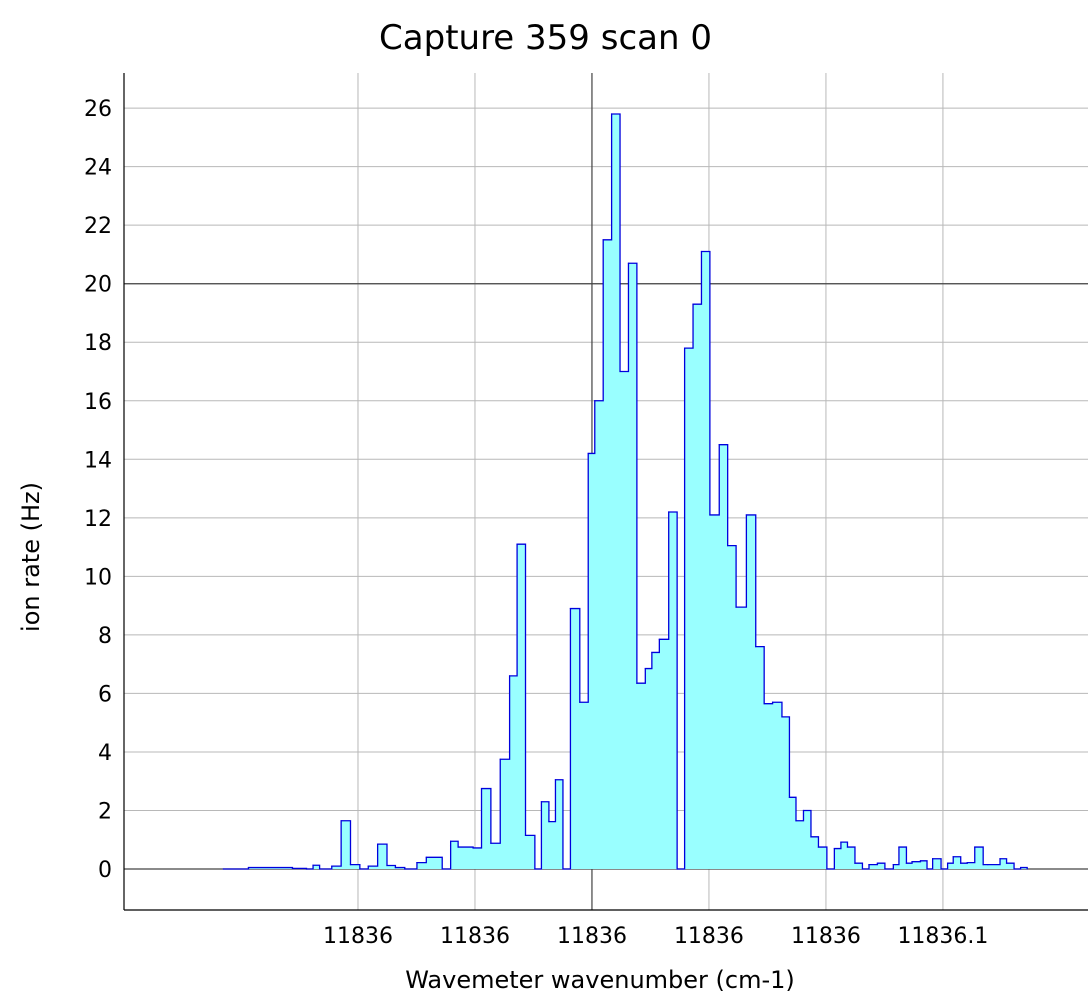  What do you see at coordinates (98, 109) in the screenshot?
I see `y-tick-label: 26` at bounding box center [98, 109].